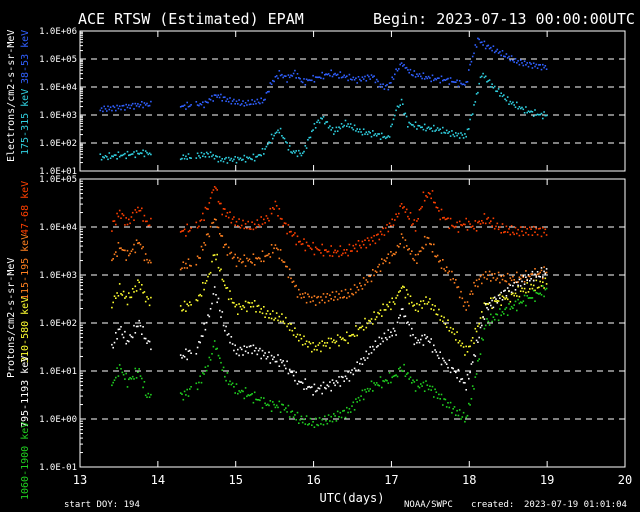 The width and height of the screenshot is (640, 512). What do you see at coordinates (58, 172) in the screenshot?
I see `electron-y-tick-label: 1.0E+01` at bounding box center [58, 172].